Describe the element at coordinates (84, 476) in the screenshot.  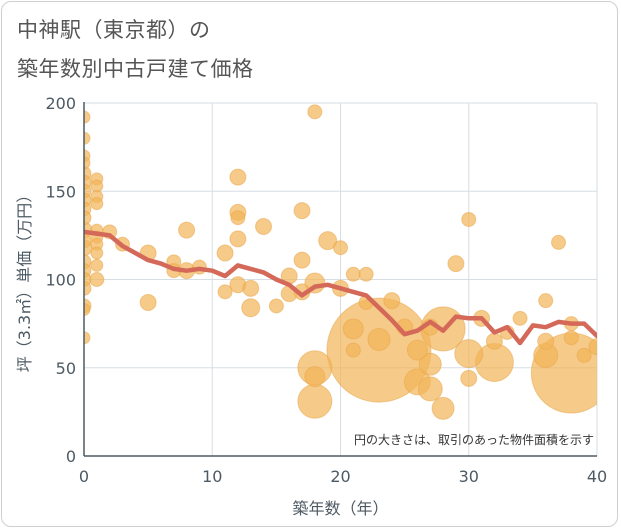
I see `x-tick-label: 0` at that location.